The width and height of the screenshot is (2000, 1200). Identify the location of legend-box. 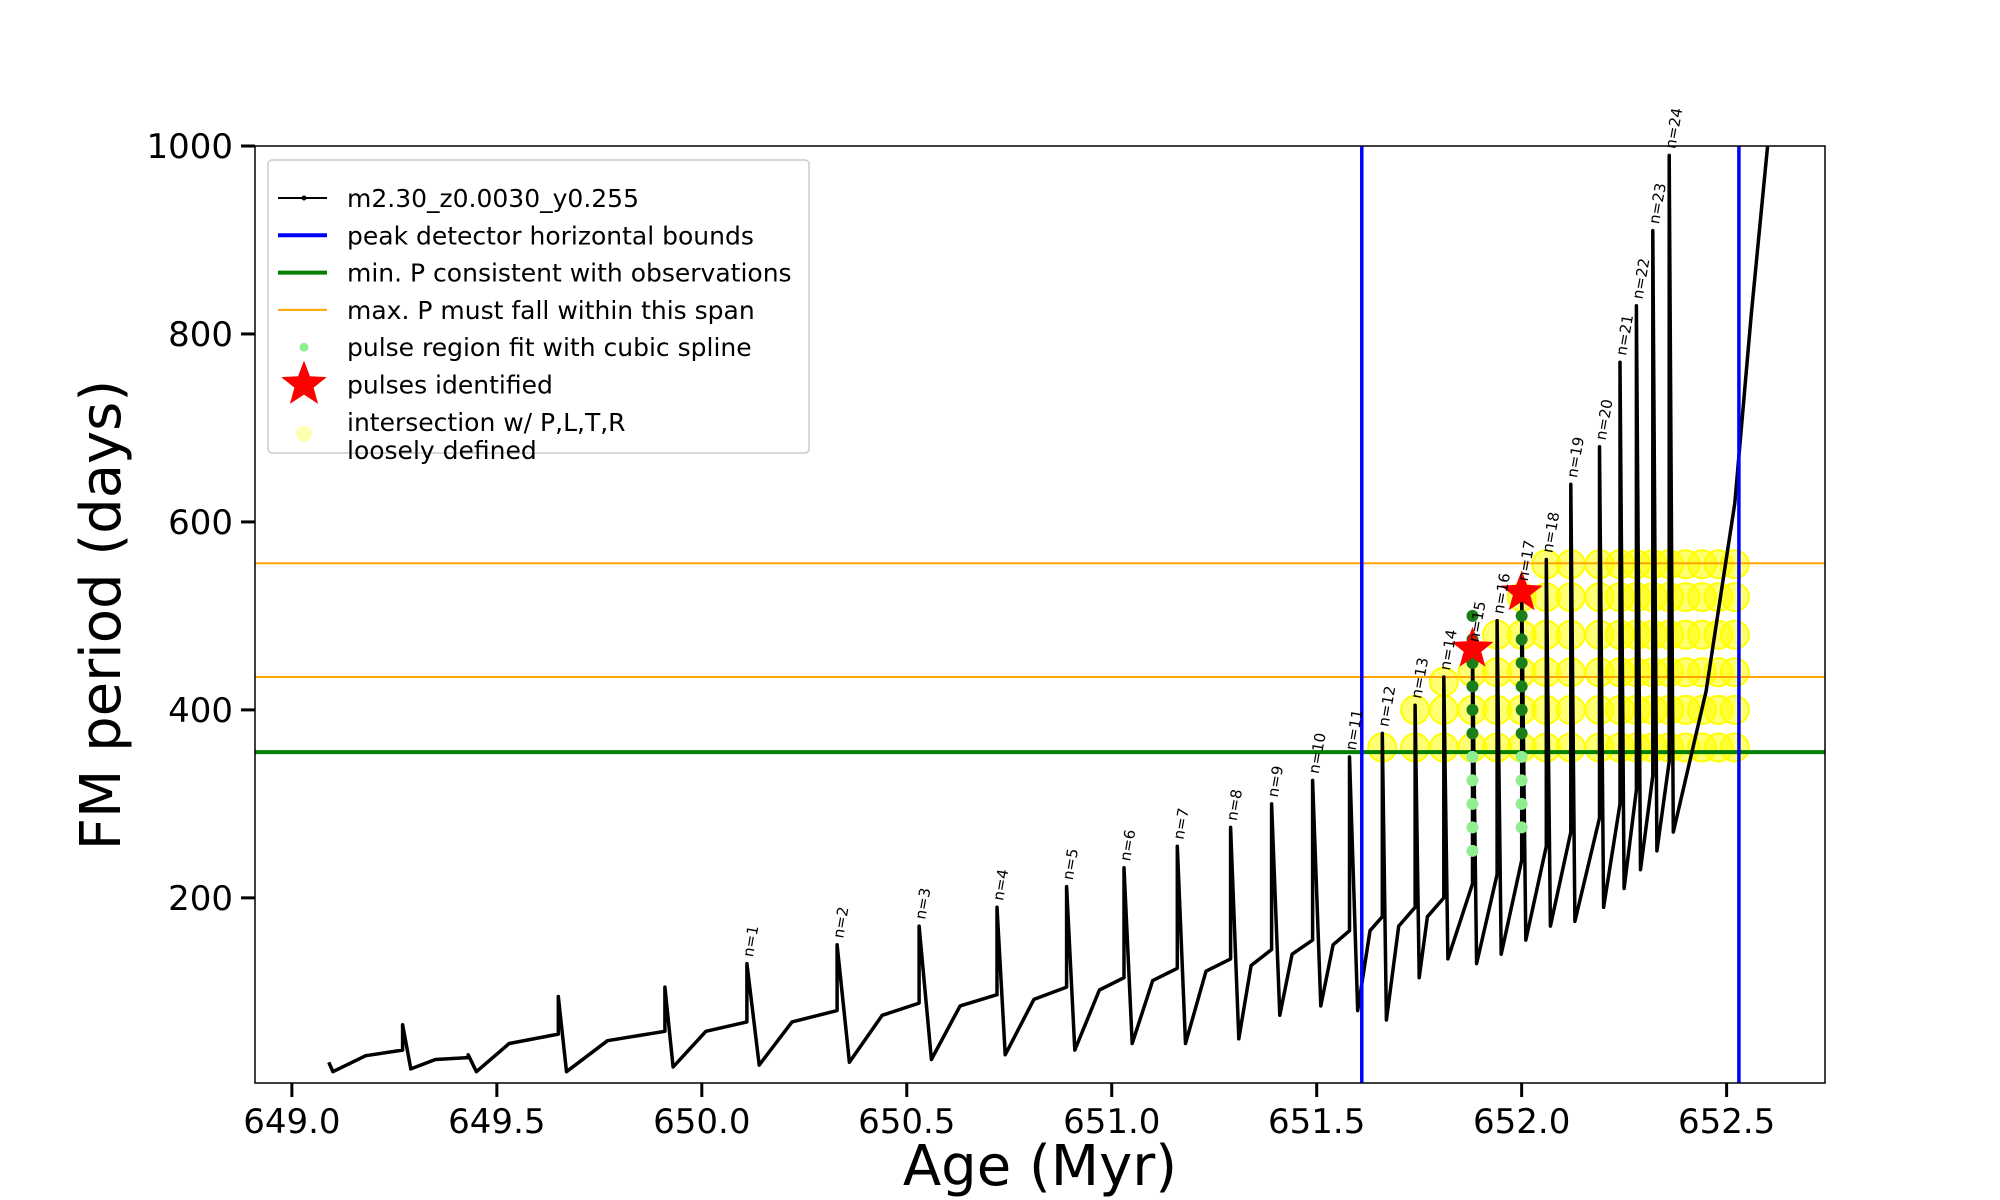
(538, 306).